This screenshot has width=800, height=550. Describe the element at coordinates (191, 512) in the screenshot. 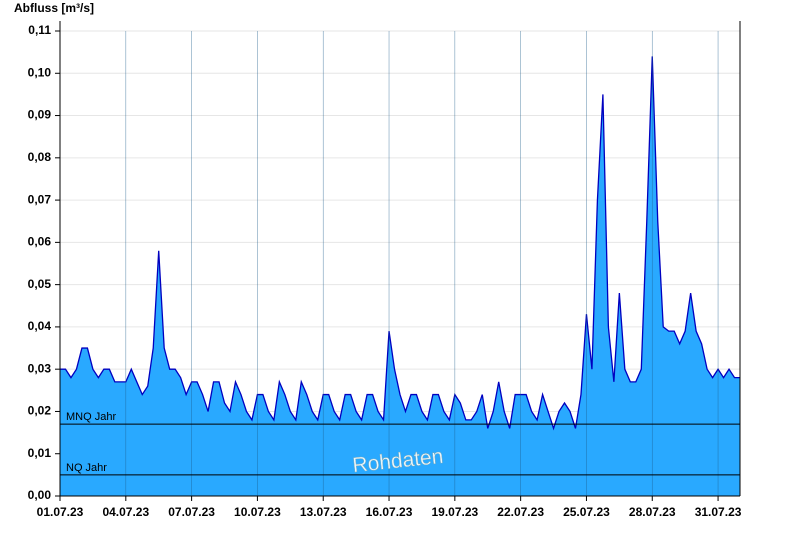

I see `x-tick-label: 07.07.23` at that location.